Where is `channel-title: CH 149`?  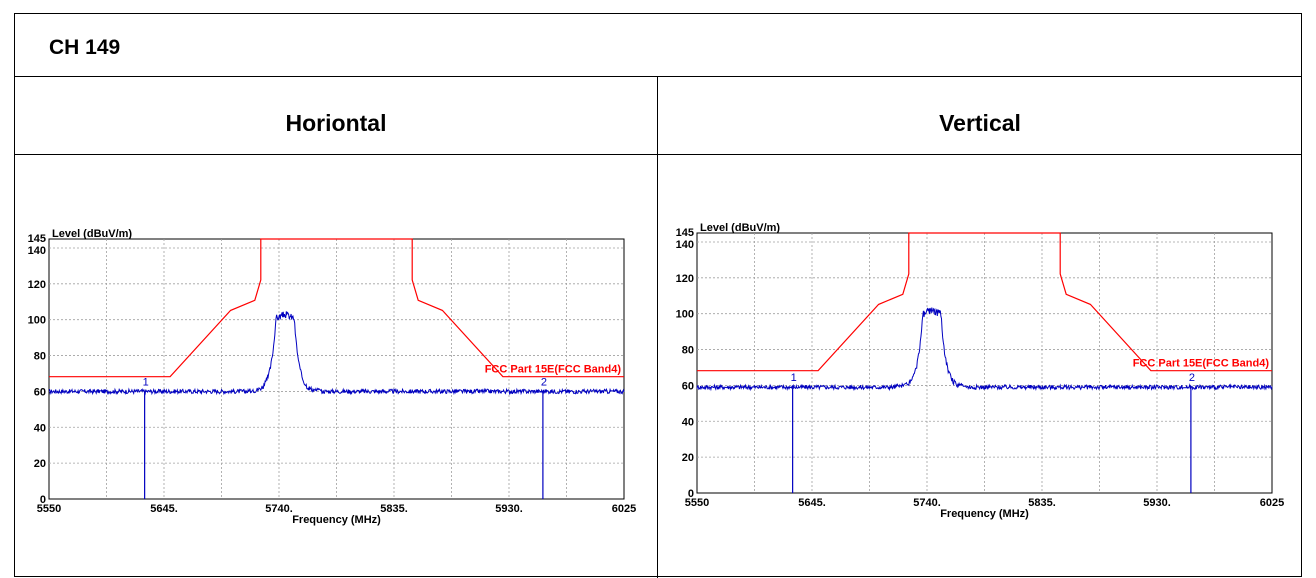
channel-title: CH 149 is located at coordinates (85, 47).